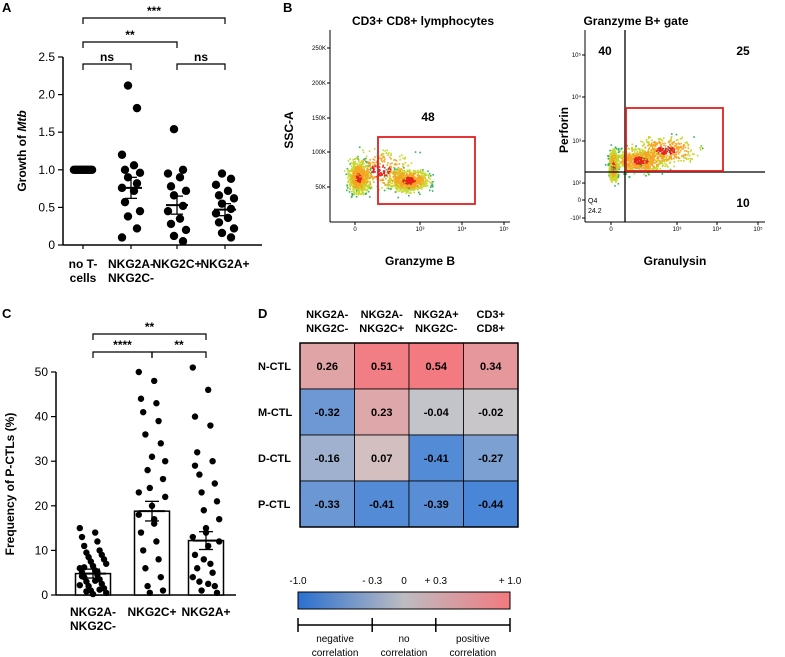  Describe the element at coordinates (327, 367) in the screenshot. I see `d-cell-value: 0.26` at that location.